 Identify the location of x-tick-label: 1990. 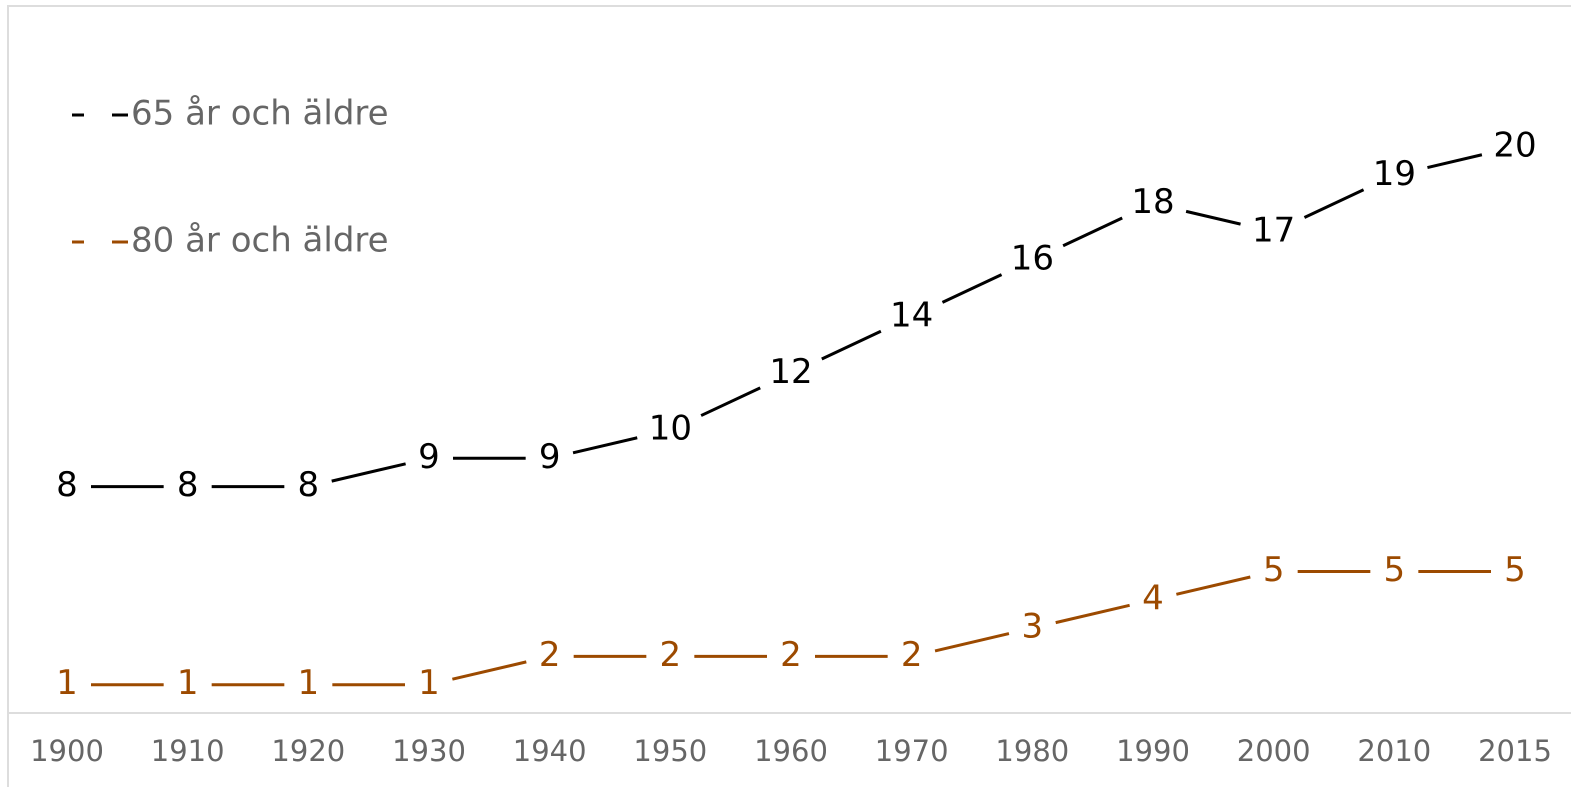
(1153, 751).